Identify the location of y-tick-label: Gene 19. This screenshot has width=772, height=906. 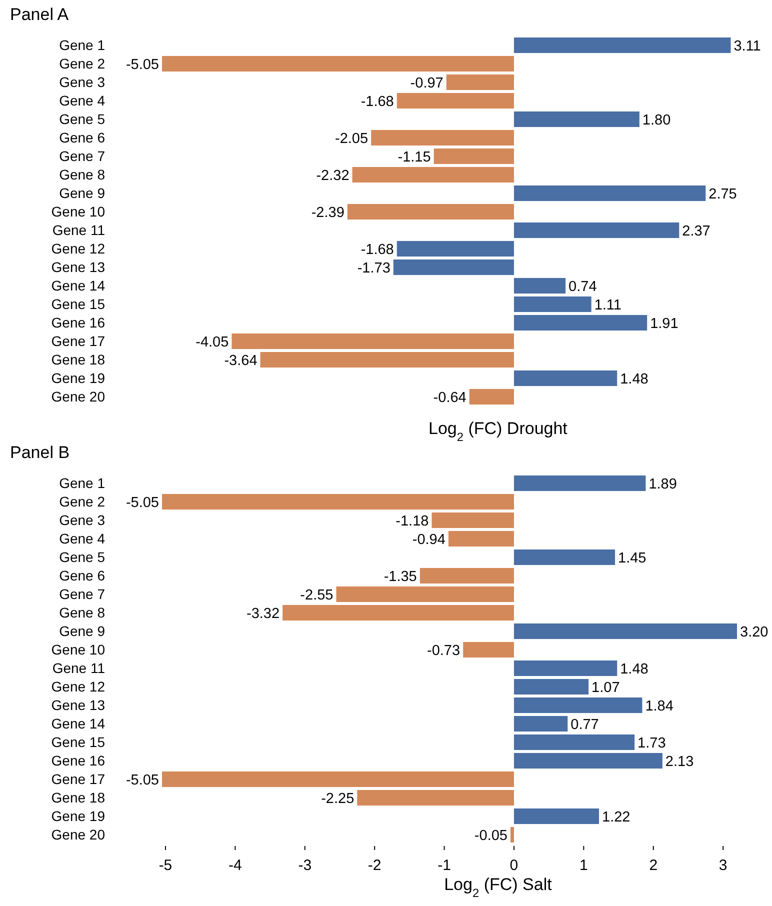
(78, 816).